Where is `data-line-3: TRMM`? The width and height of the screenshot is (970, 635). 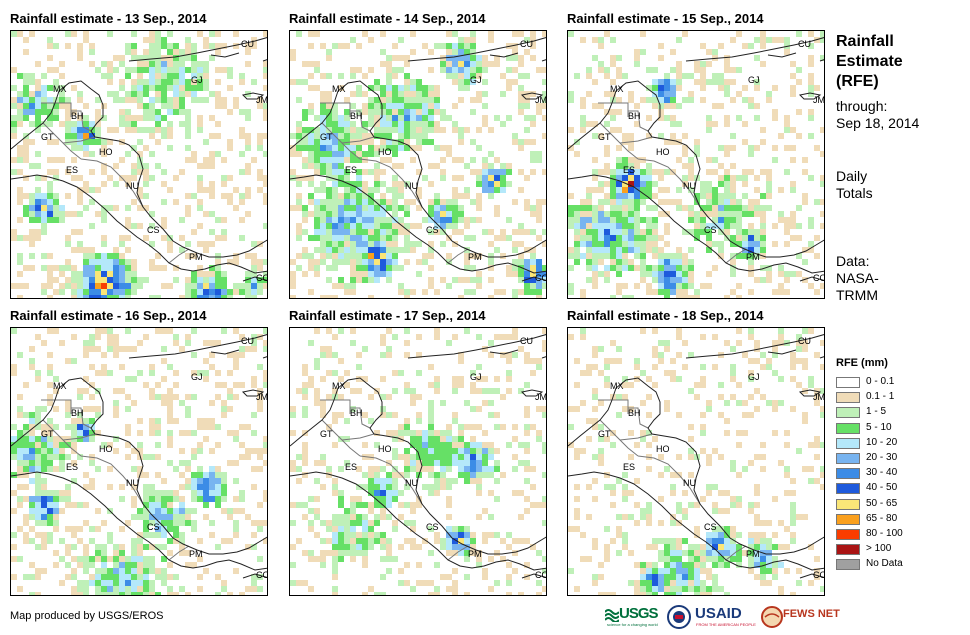 data-line-3: TRMM is located at coordinates (857, 295).